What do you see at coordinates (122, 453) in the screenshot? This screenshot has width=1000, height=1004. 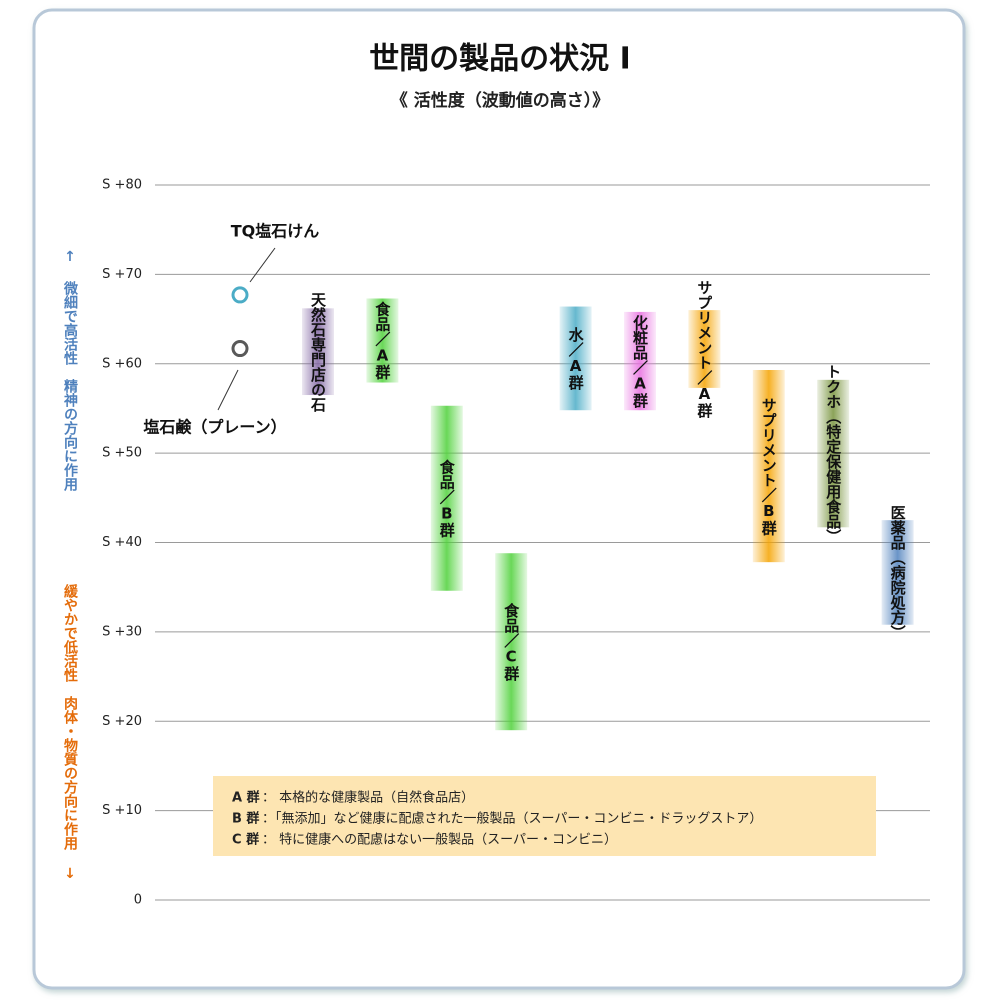 I see `y-tick-label: S +50` at bounding box center [122, 453].